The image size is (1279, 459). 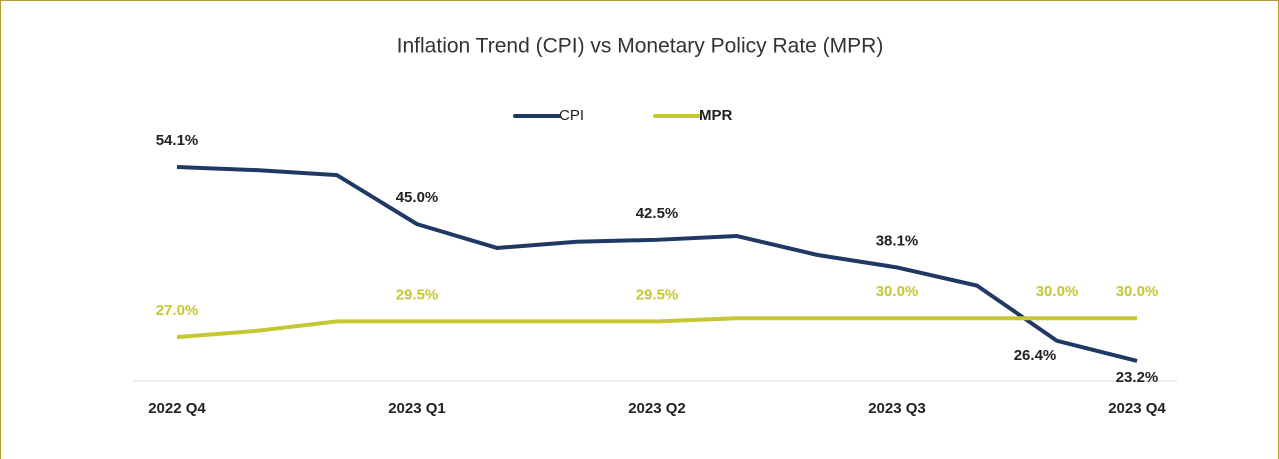 What do you see at coordinates (417, 408) in the screenshot?
I see `x-tick-label: 2023 Q1` at bounding box center [417, 408].